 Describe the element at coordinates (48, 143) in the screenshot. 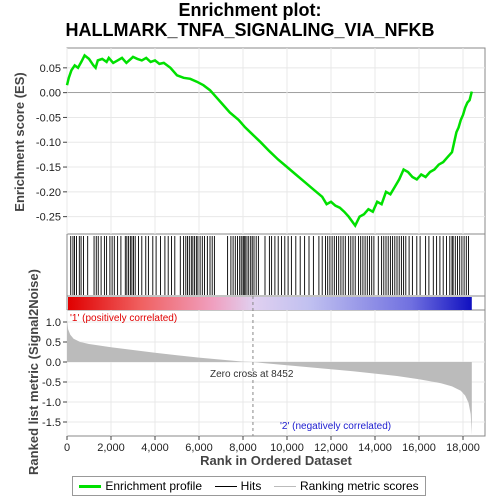

I see `es-y-tick-label: -0.10` at that location.